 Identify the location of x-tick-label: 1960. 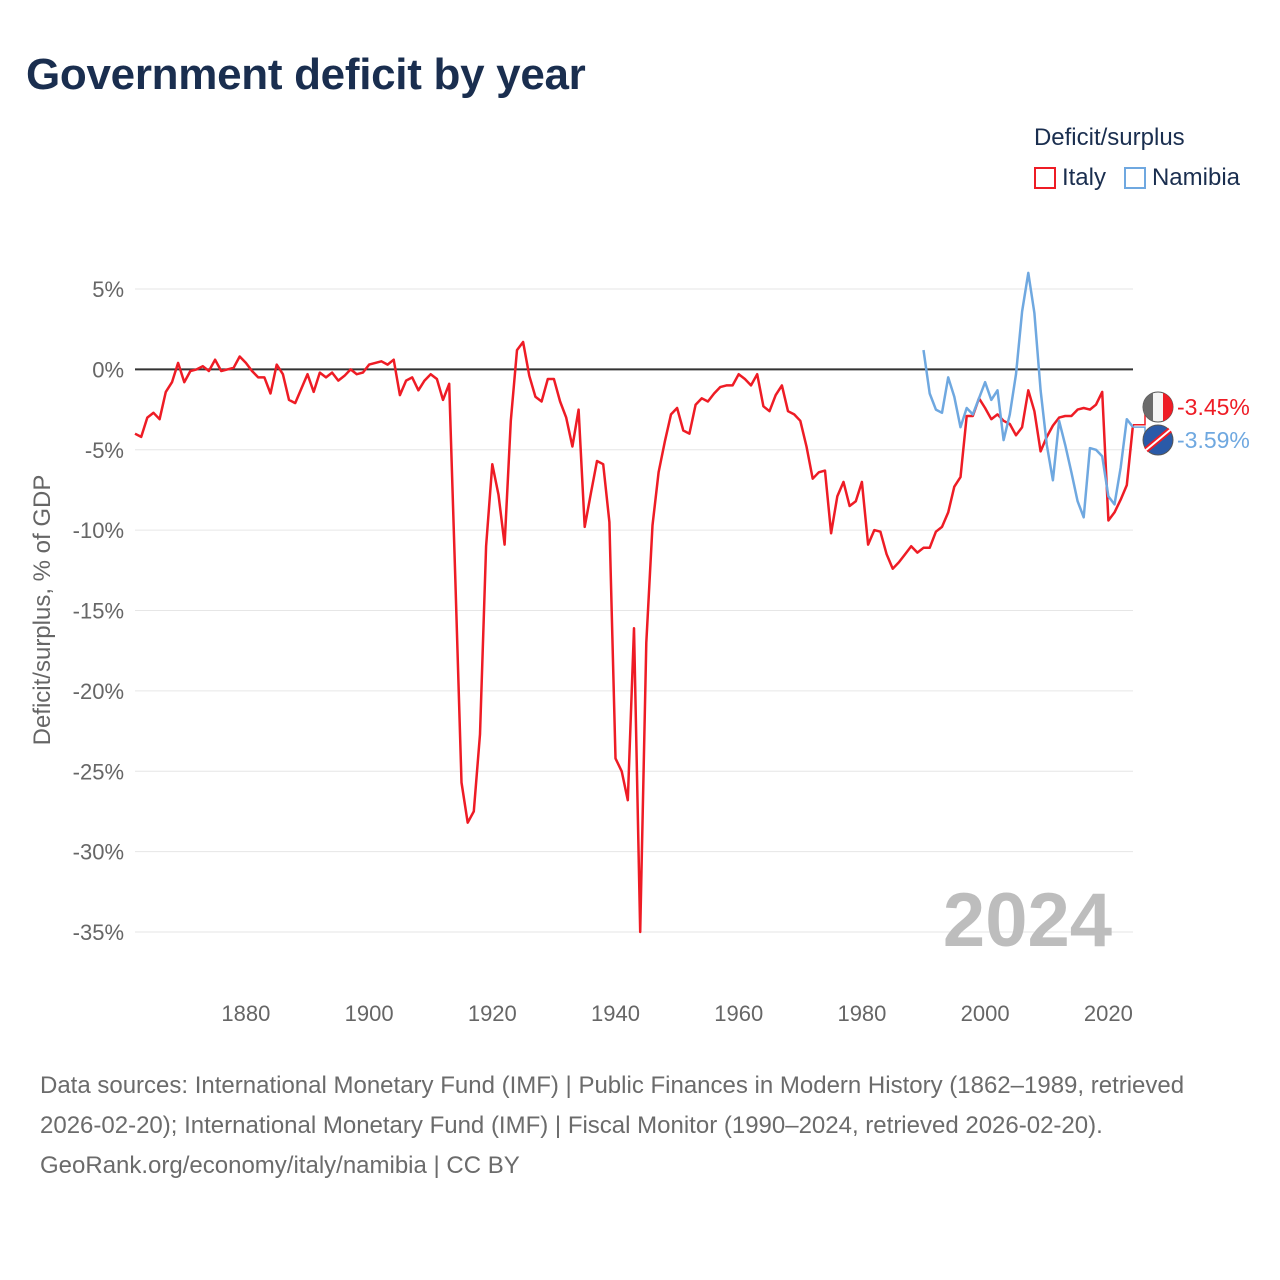
(738, 1013).